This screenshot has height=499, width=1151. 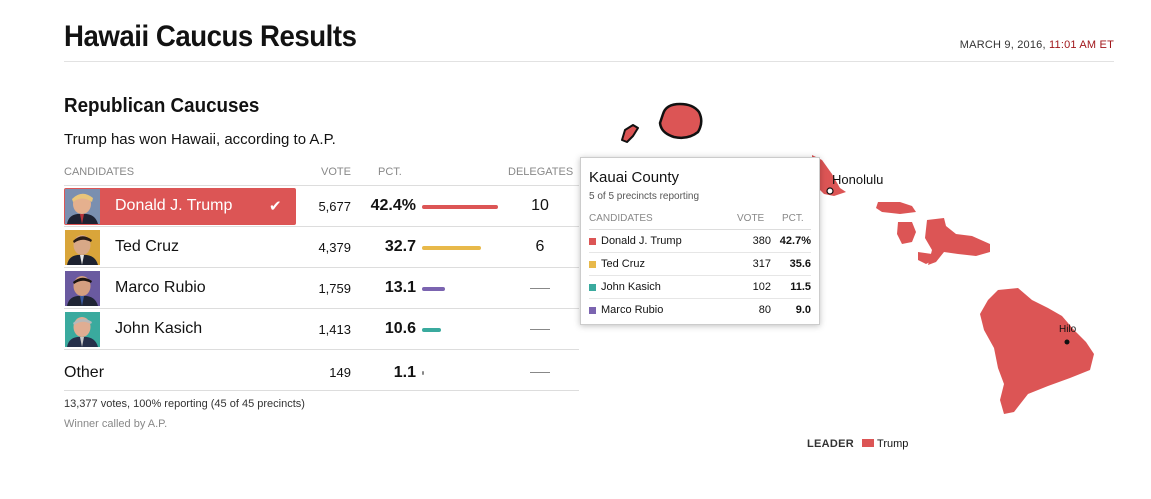 I want to click on kasich-photo, so click(x=82, y=329).